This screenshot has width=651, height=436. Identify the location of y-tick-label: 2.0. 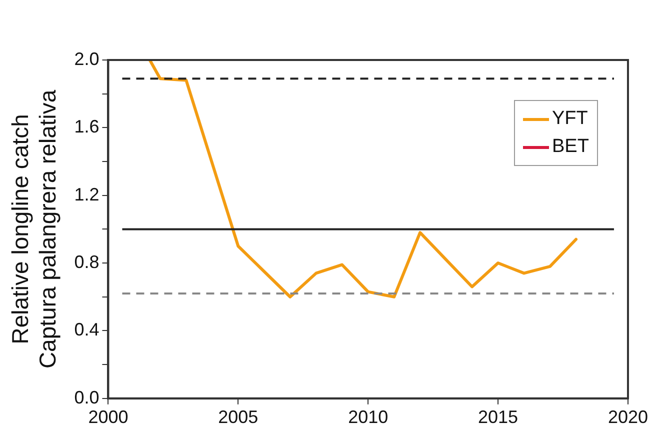
(87, 58).